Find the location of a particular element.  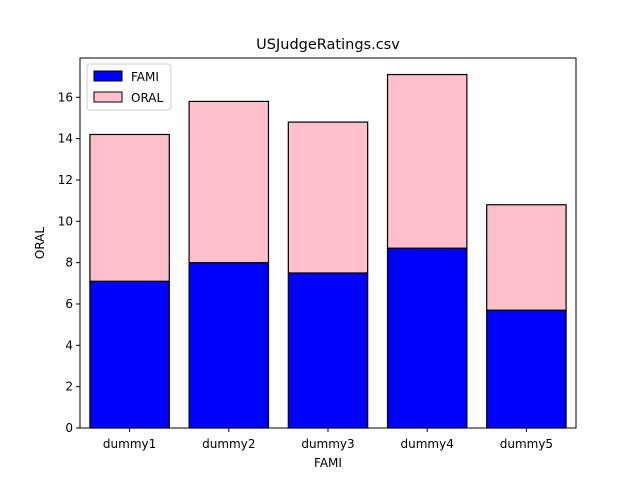

y-tick-label: 12 is located at coordinates (65, 180).